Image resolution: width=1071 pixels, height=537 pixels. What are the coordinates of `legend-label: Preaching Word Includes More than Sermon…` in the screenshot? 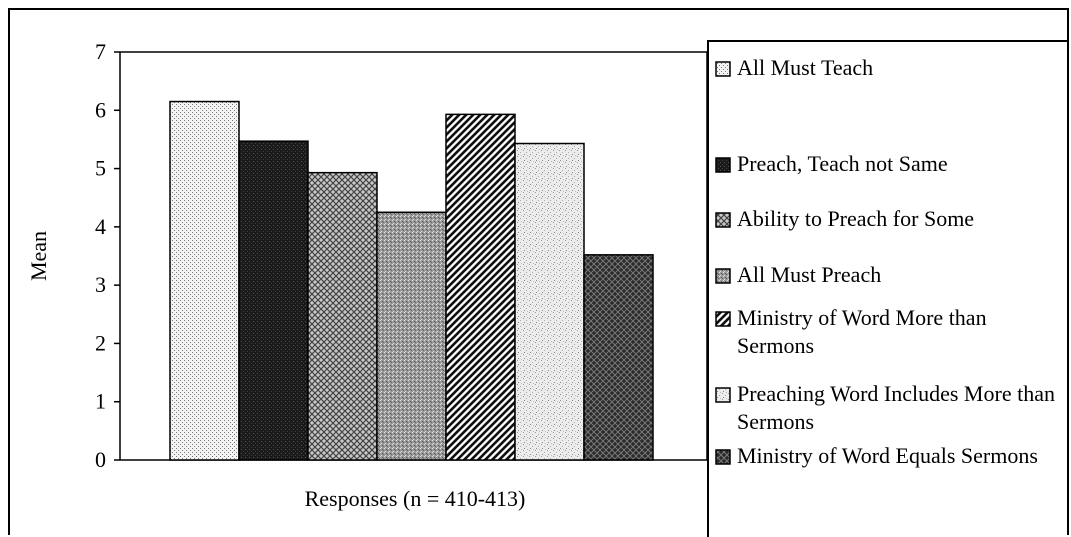 It's located at (902, 408).